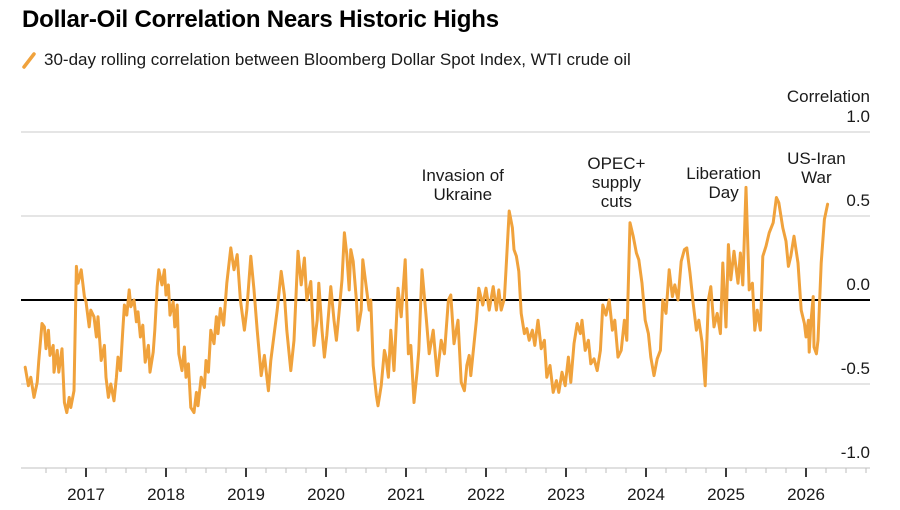 This screenshot has width=900, height=510. What do you see at coordinates (816, 158) in the screenshot?
I see `annotation-label: US-Iran` at bounding box center [816, 158].